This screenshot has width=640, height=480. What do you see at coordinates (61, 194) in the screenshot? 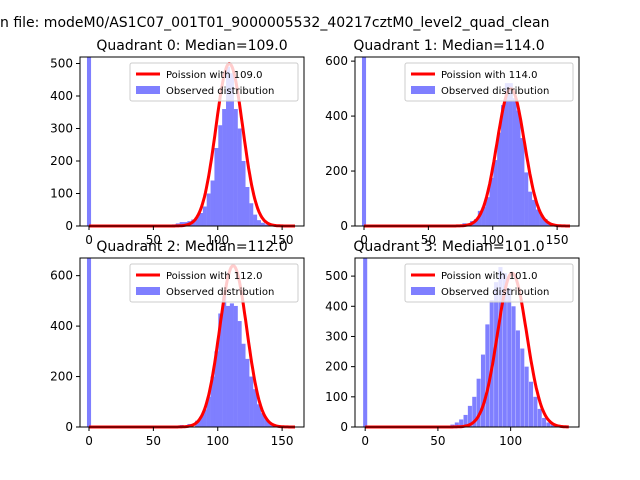
I see `y-tick-label: 100` at bounding box center [61, 194].